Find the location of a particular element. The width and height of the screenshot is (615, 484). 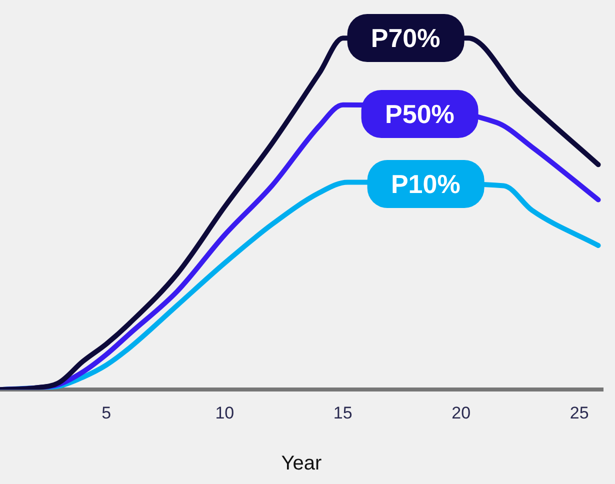

series-label: P50% is located at coordinates (419, 114).